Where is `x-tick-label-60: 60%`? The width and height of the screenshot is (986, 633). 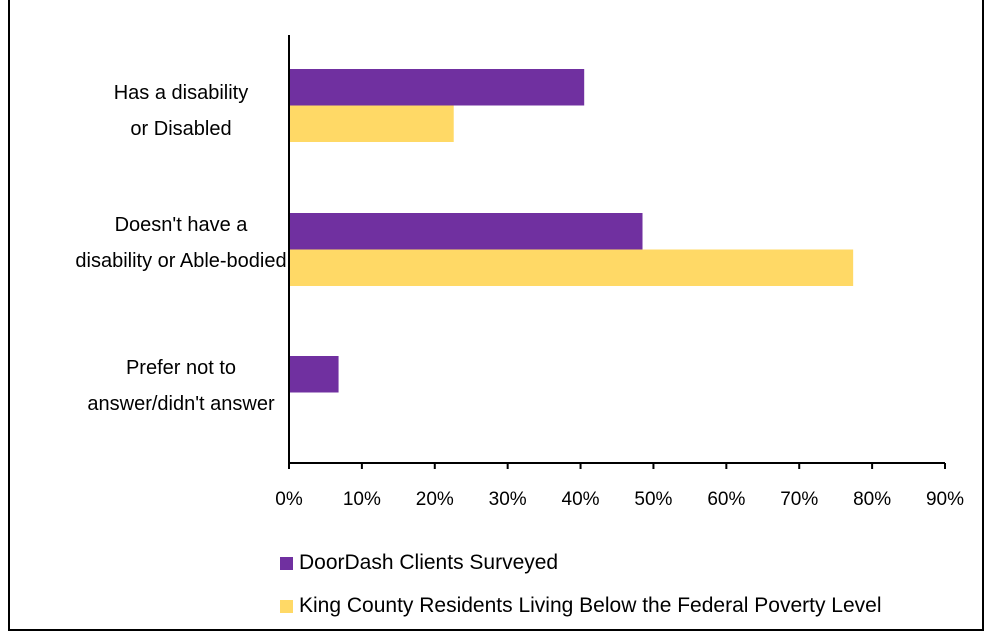 x-tick-label-60: 60% is located at coordinates (726, 499).